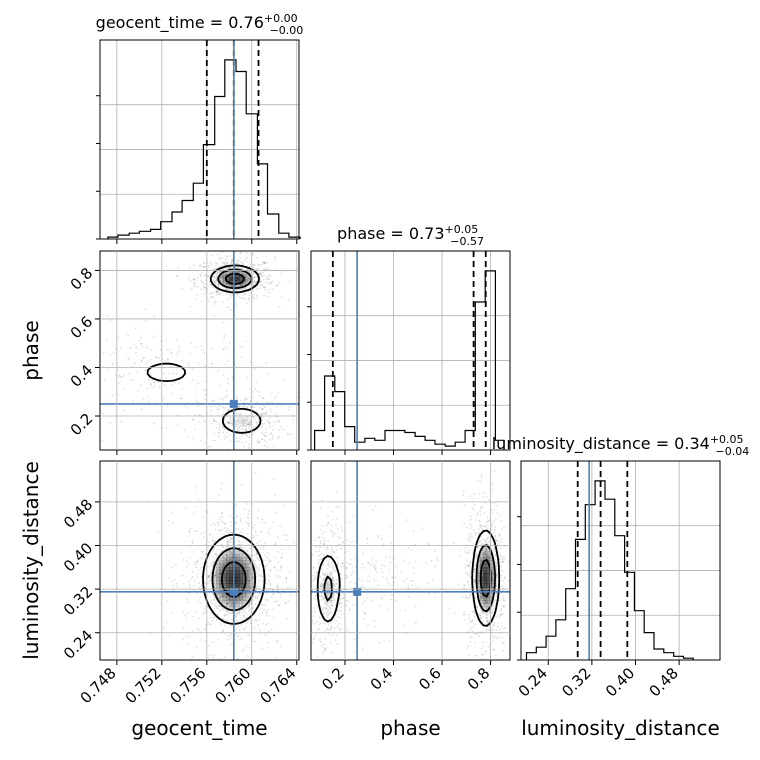 The image size is (760, 760). What do you see at coordinates (31, 560) in the screenshot?
I see `y-axis-label: luminosity_distance` at bounding box center [31, 560].